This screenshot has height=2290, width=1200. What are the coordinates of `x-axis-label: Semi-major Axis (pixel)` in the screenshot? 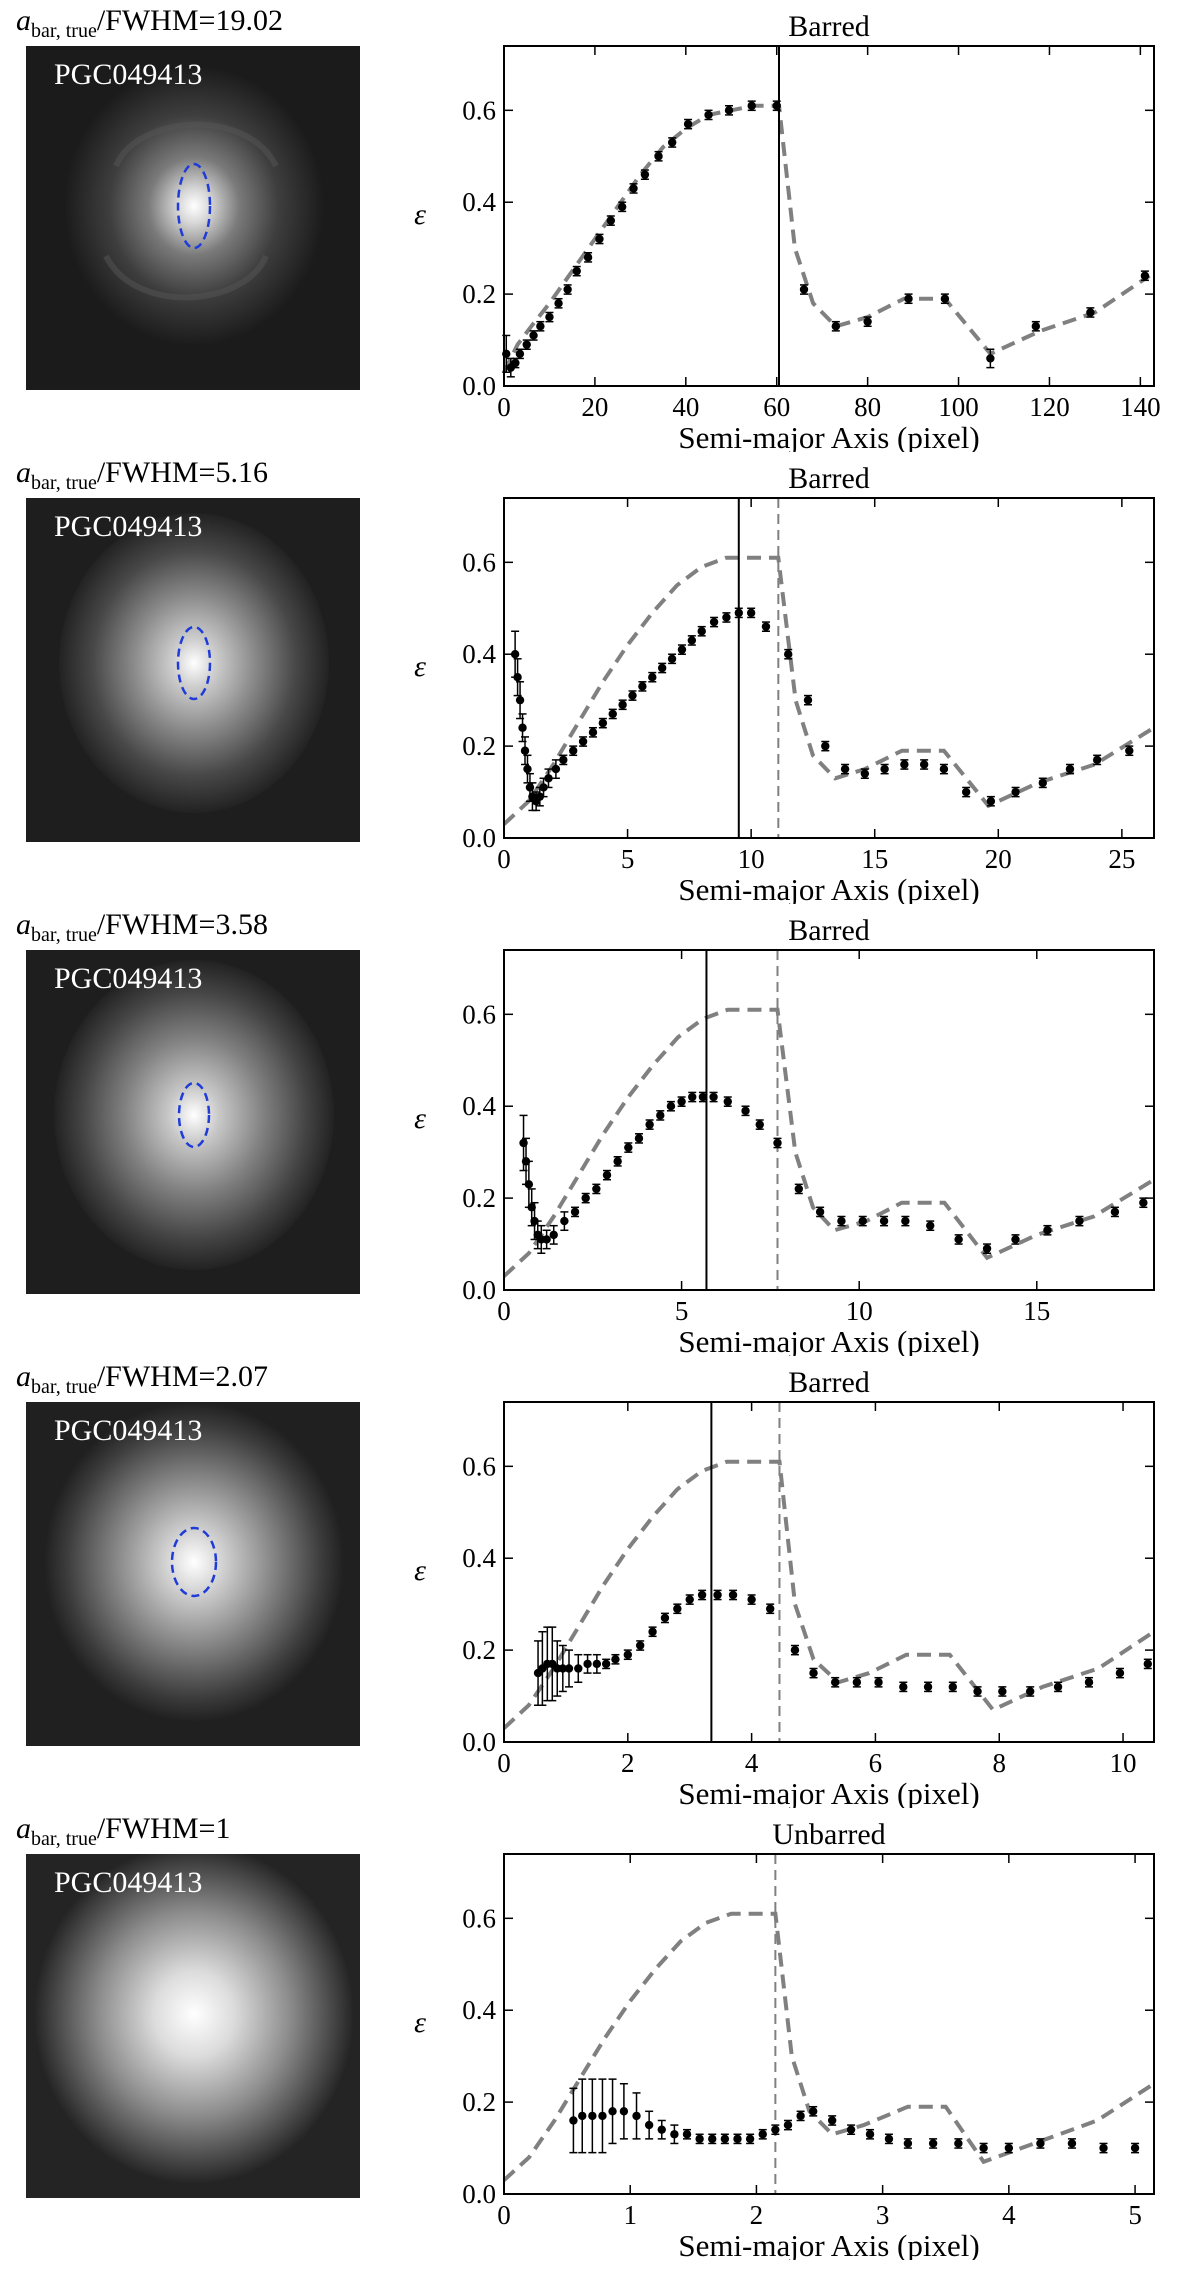 It's located at (828, 436).